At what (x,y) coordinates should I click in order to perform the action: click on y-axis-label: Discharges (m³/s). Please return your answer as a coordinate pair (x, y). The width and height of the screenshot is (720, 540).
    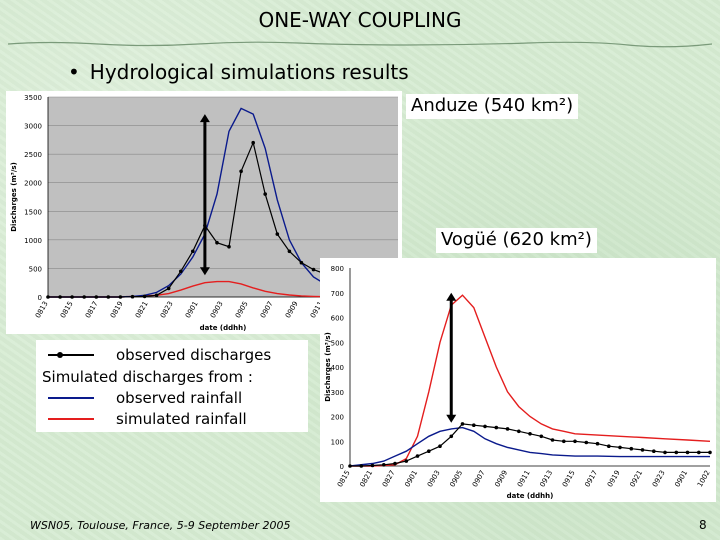
    Looking at the image, I should click on (328, 367).